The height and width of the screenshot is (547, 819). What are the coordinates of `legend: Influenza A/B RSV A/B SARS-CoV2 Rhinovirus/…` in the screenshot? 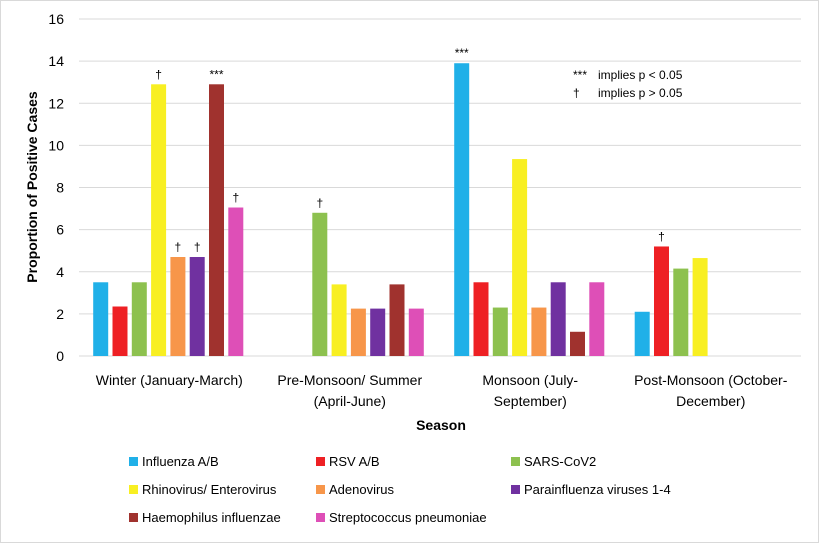 It's located at (400, 489).